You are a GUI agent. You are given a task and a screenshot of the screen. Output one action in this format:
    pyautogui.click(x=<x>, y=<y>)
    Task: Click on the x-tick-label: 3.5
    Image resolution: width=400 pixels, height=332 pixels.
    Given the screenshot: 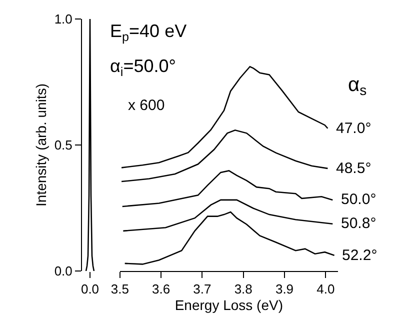 What is the action you would take?
    pyautogui.click(x=119, y=289)
    